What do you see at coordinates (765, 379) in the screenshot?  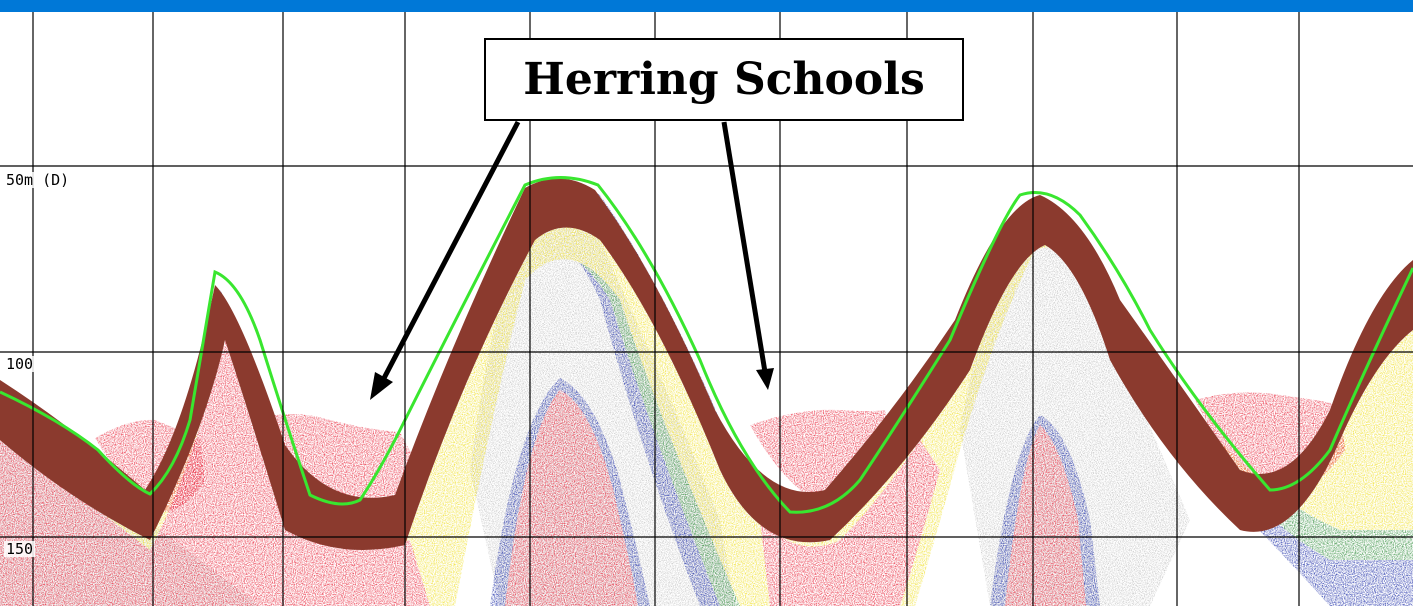 I see `arrow-right-head` at bounding box center [765, 379].